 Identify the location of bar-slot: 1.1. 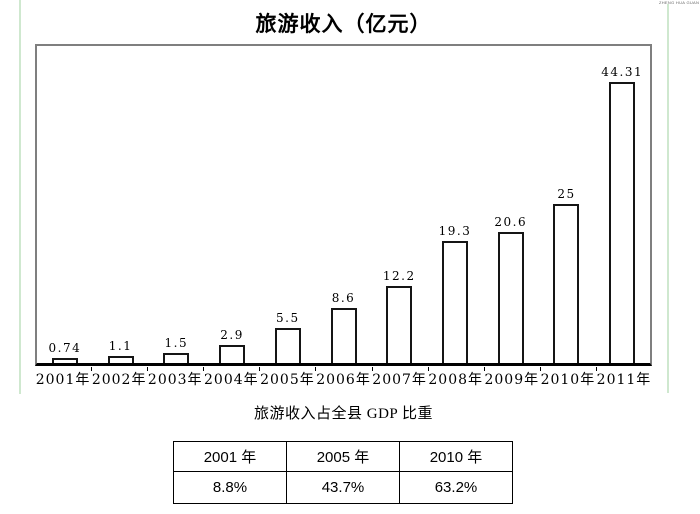
(121, 204).